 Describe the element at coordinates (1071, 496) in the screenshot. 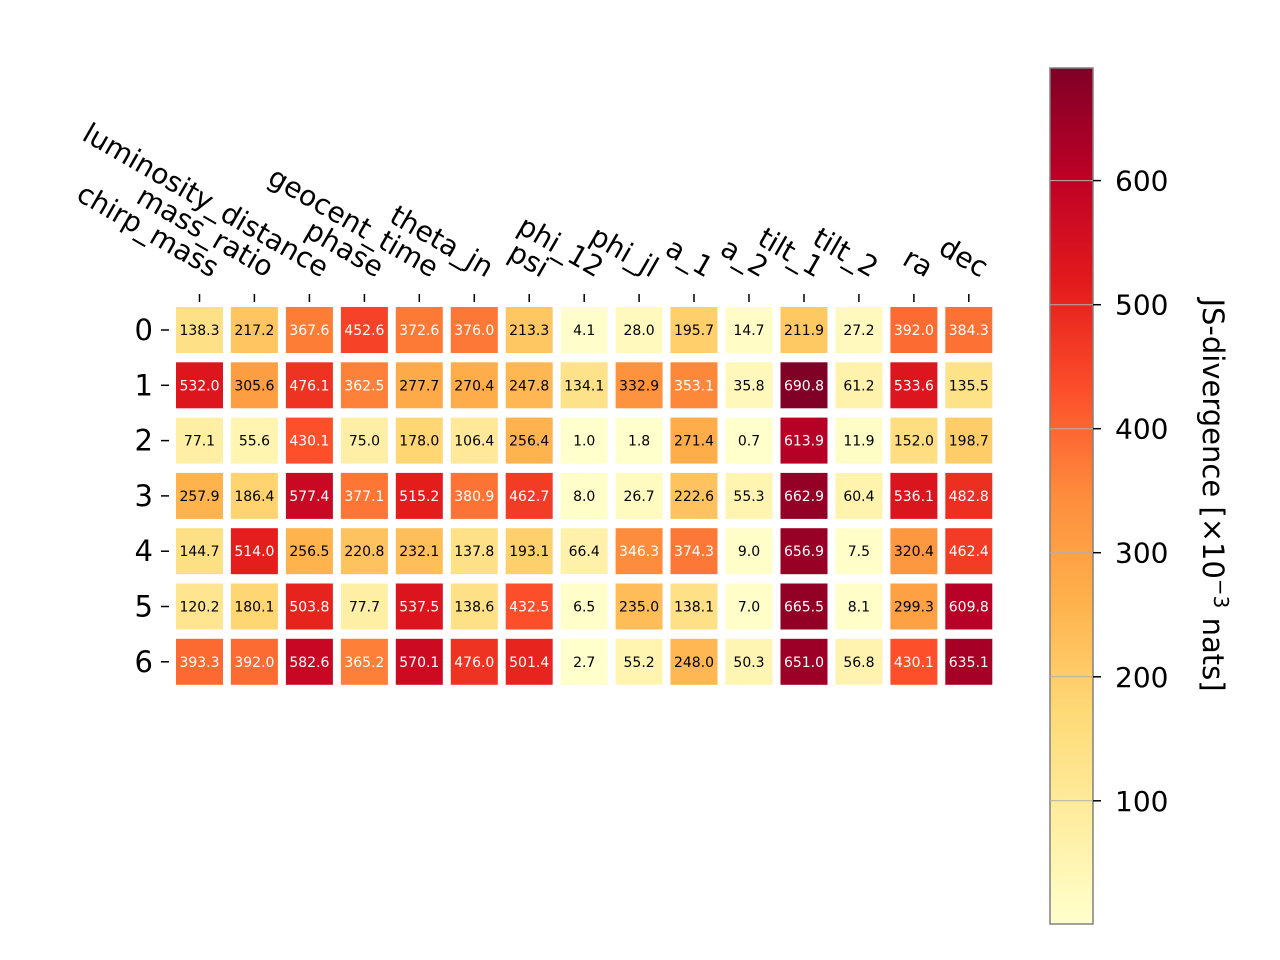

I see `colorbar-gradient` at that location.